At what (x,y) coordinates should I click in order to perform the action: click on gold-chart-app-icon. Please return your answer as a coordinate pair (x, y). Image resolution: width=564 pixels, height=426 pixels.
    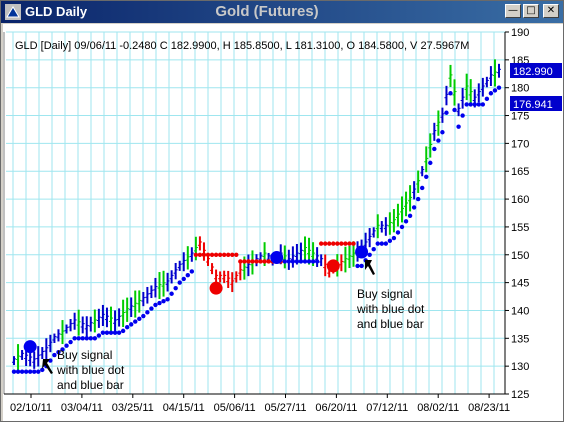
    Looking at the image, I should click on (13, 12).